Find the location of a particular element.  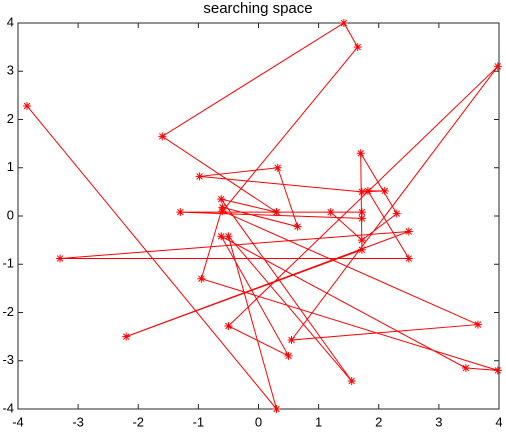

y-tick-label: 3 is located at coordinates (10, 70).